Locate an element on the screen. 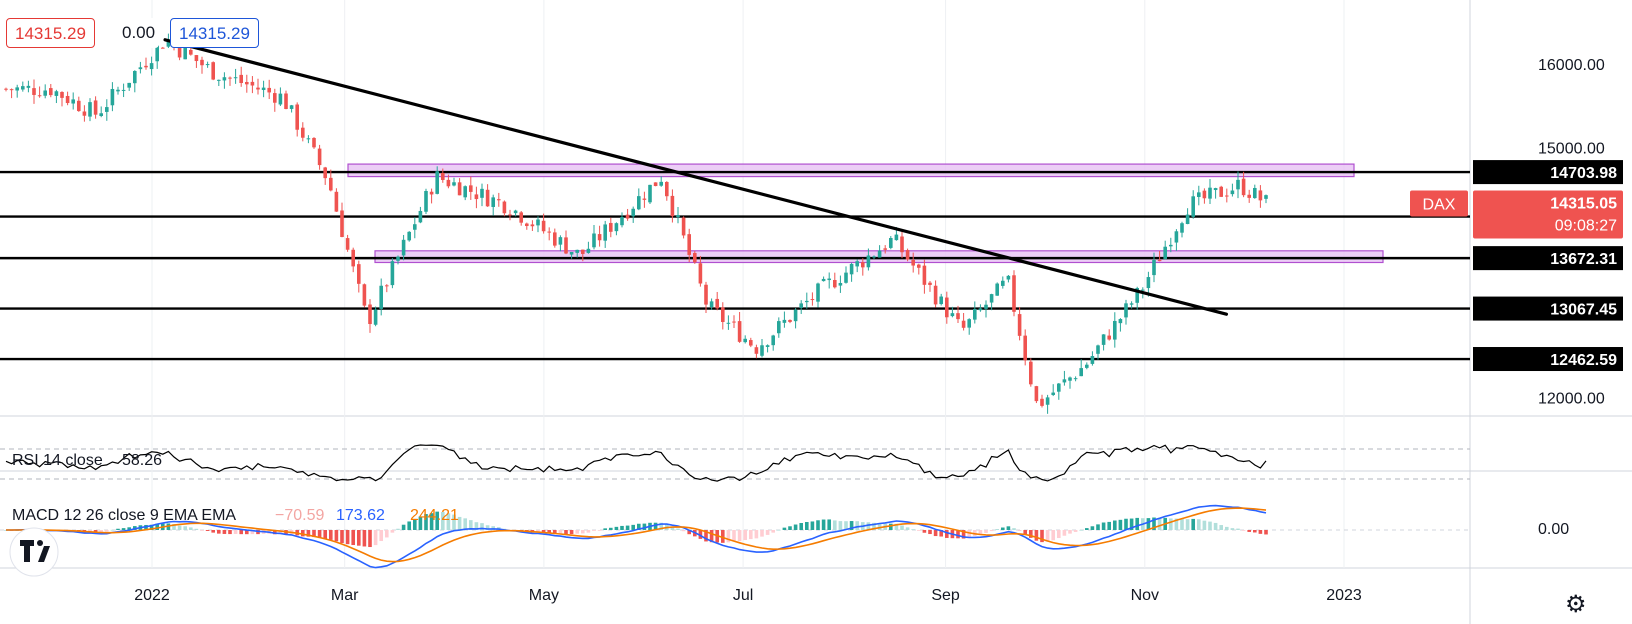 This screenshot has width=1632, height=624. gear-icon: ⚙ is located at coordinates (1576, 604).